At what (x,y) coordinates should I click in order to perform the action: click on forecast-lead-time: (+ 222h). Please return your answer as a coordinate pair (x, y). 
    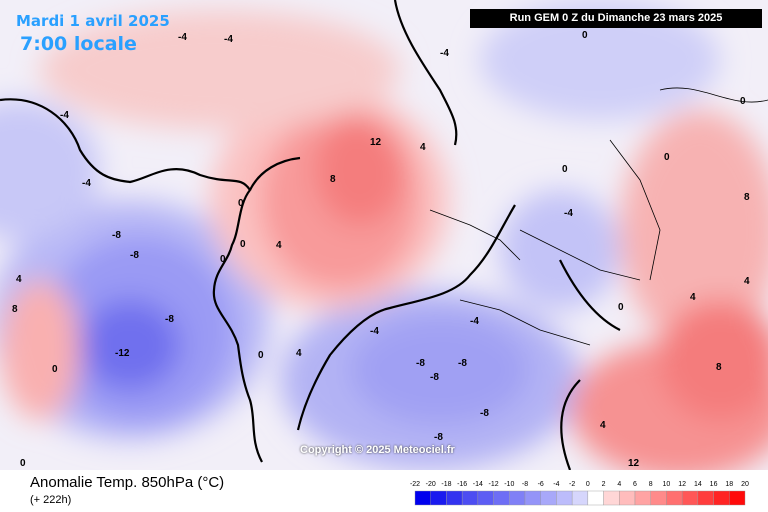
    Looking at the image, I should click on (51, 500).